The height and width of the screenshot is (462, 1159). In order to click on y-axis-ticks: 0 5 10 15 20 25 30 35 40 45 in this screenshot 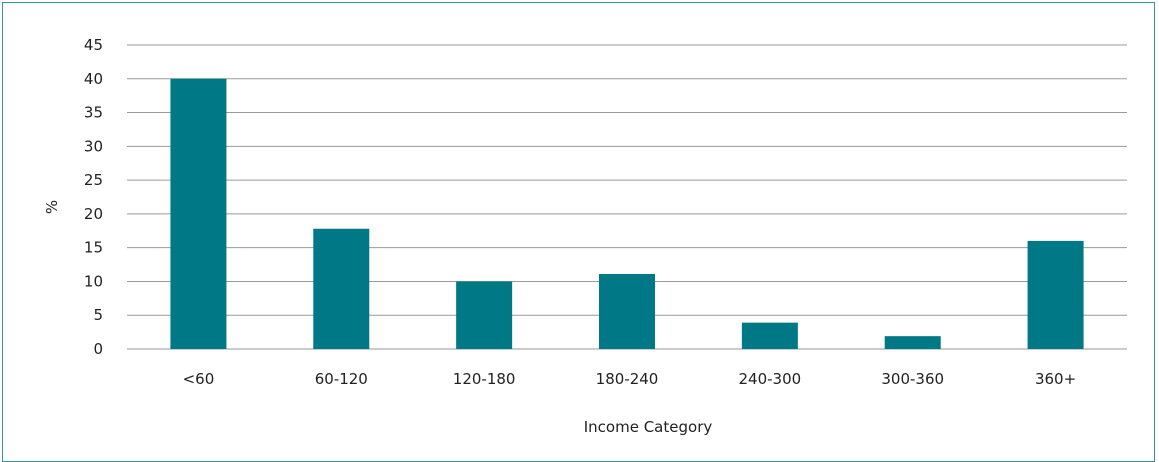, I will do `click(93, 197)`.